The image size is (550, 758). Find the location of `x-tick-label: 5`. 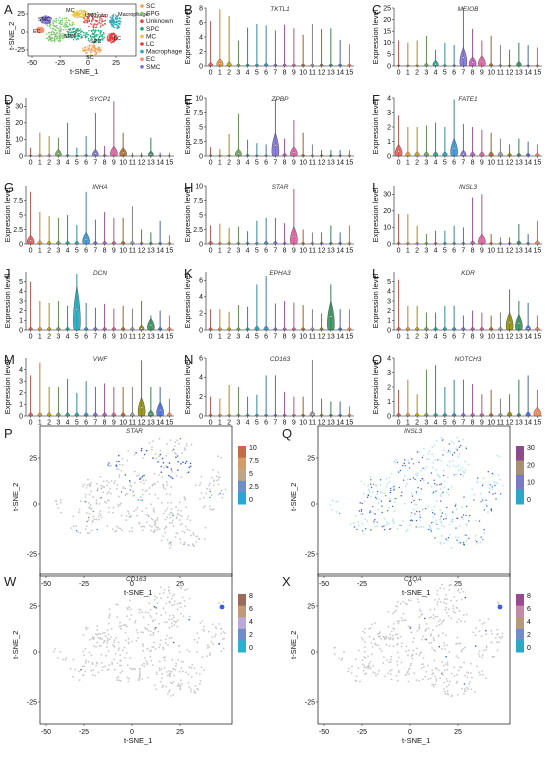

x-tick-label: 5 is located at coordinates (445, 73).